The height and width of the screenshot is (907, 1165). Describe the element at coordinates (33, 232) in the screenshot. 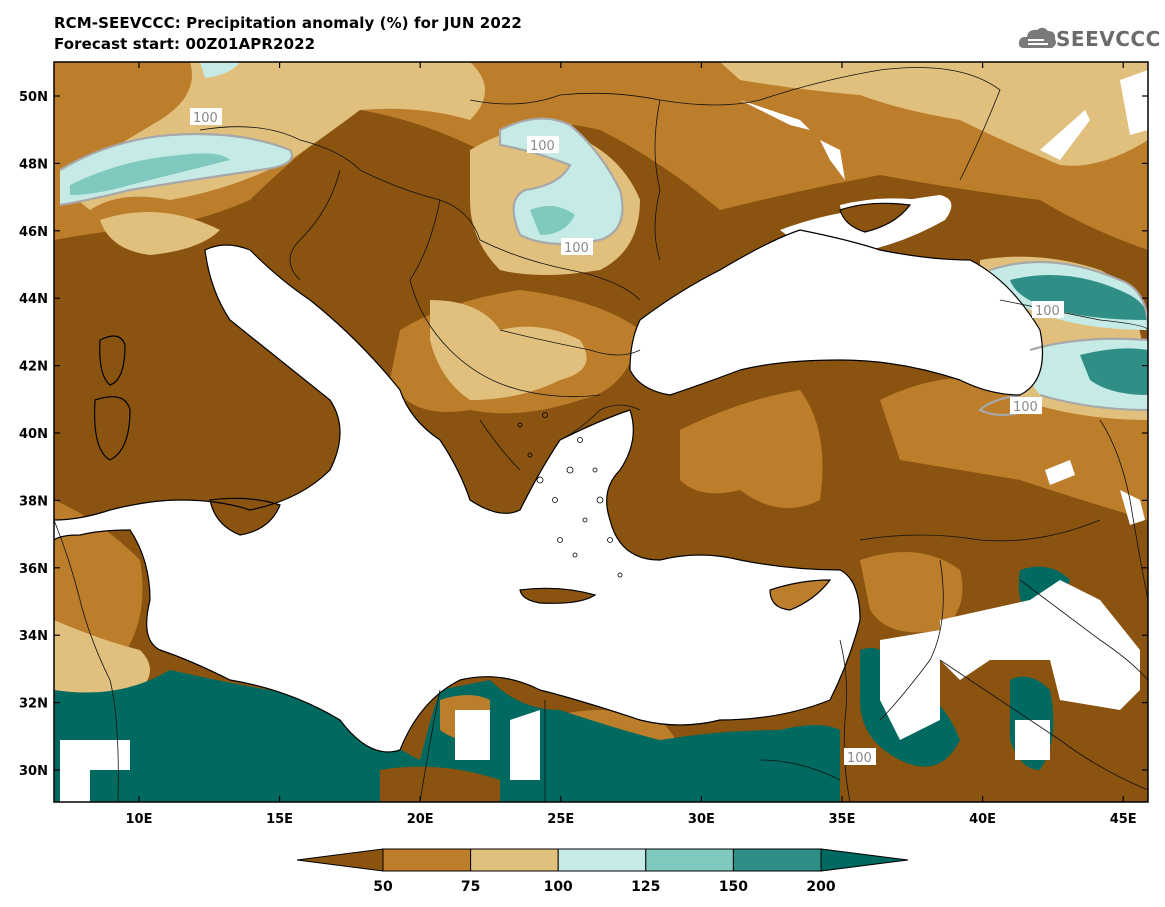

I see `lat-label: 46N` at that location.